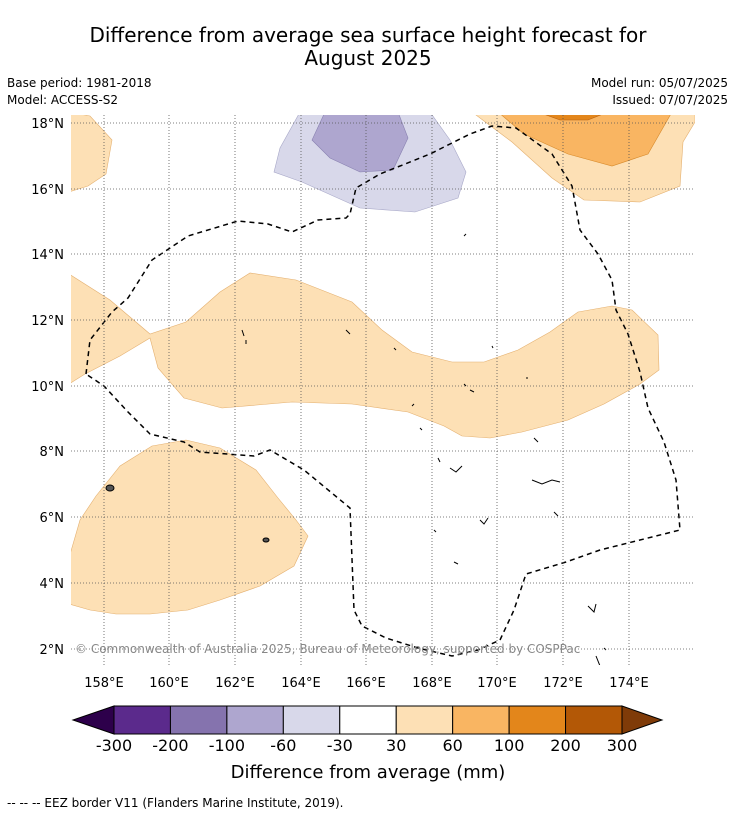 The height and width of the screenshot is (816, 736). What do you see at coordinates (659, 83) in the screenshot?
I see `model-run: Model run: 05/07/2025` at bounding box center [659, 83].